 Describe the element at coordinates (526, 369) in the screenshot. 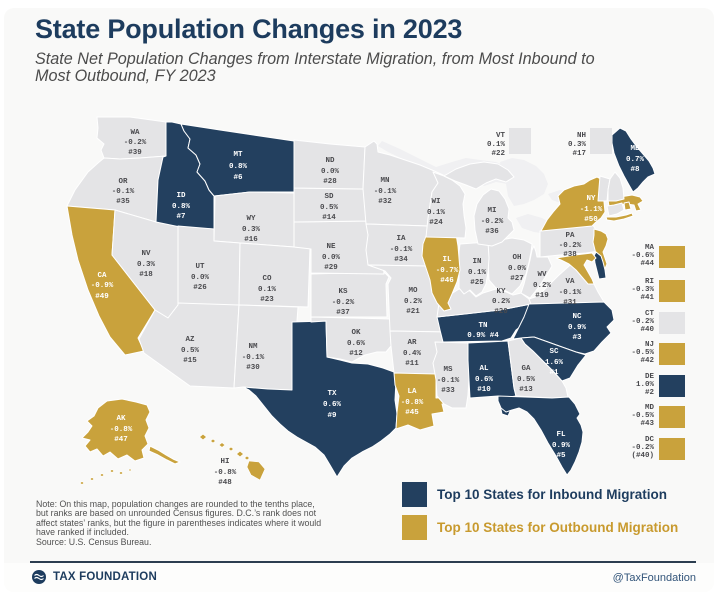

I see `svg-text: GA` at that location.